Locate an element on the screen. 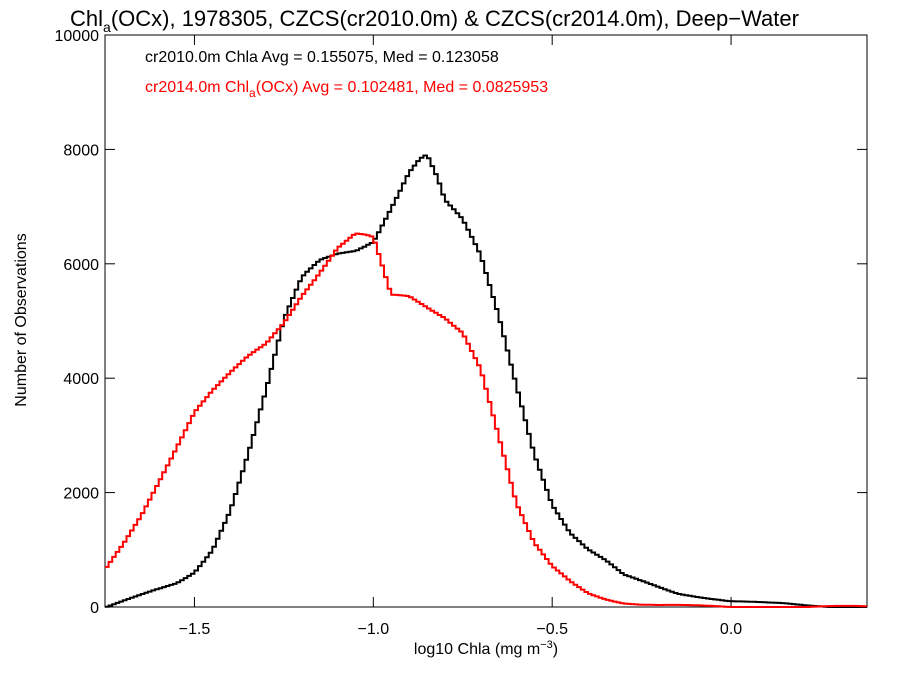 The height and width of the screenshot is (675, 900). x-tick-label: 0.0 is located at coordinates (731, 629).